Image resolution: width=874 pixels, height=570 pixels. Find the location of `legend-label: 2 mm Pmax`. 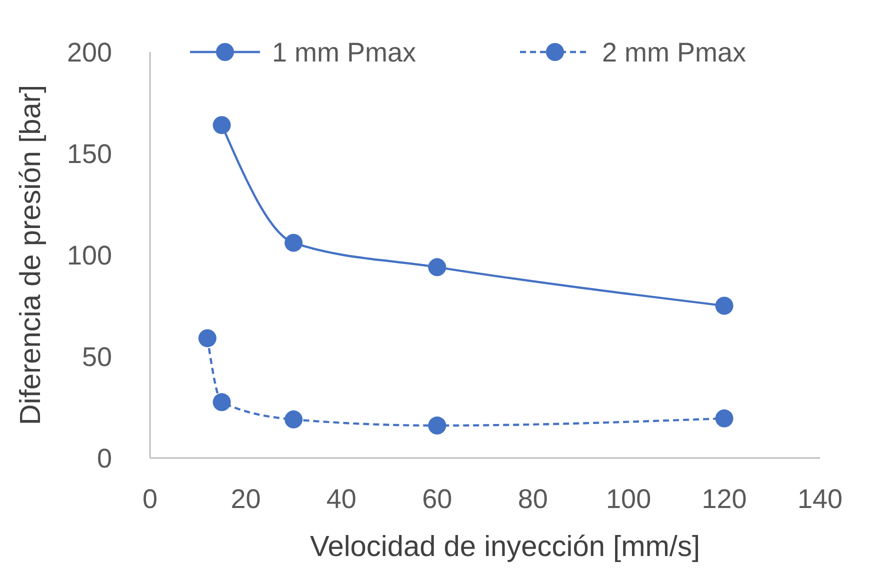

legend-label: 2 mm Pmax is located at coordinates (674, 52).